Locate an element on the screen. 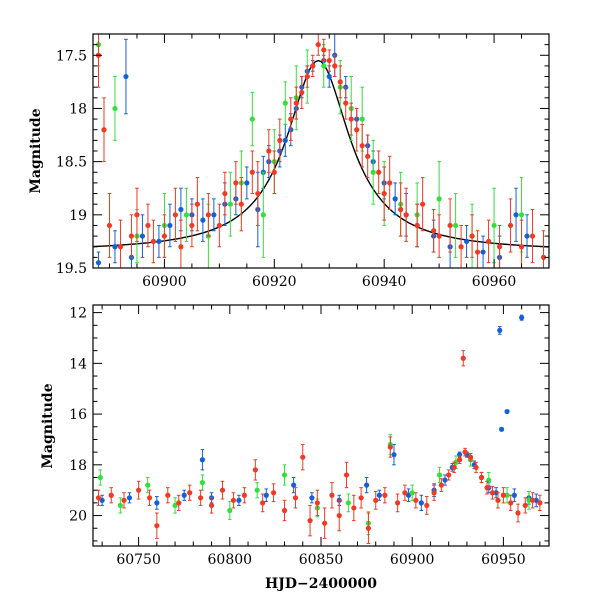  bottom-x-tick-label: 60750 is located at coordinates (138, 560).